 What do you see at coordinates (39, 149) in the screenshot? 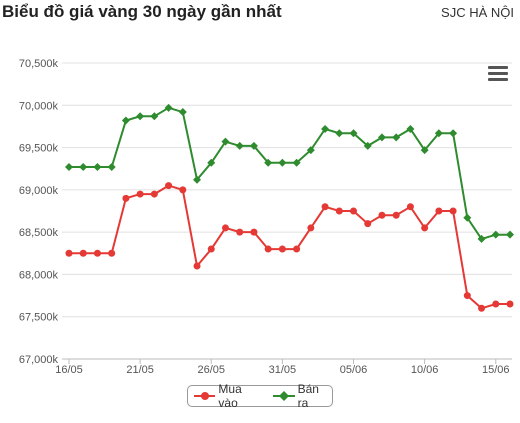
I see `y-tick-label: 69,500k` at bounding box center [39, 149].